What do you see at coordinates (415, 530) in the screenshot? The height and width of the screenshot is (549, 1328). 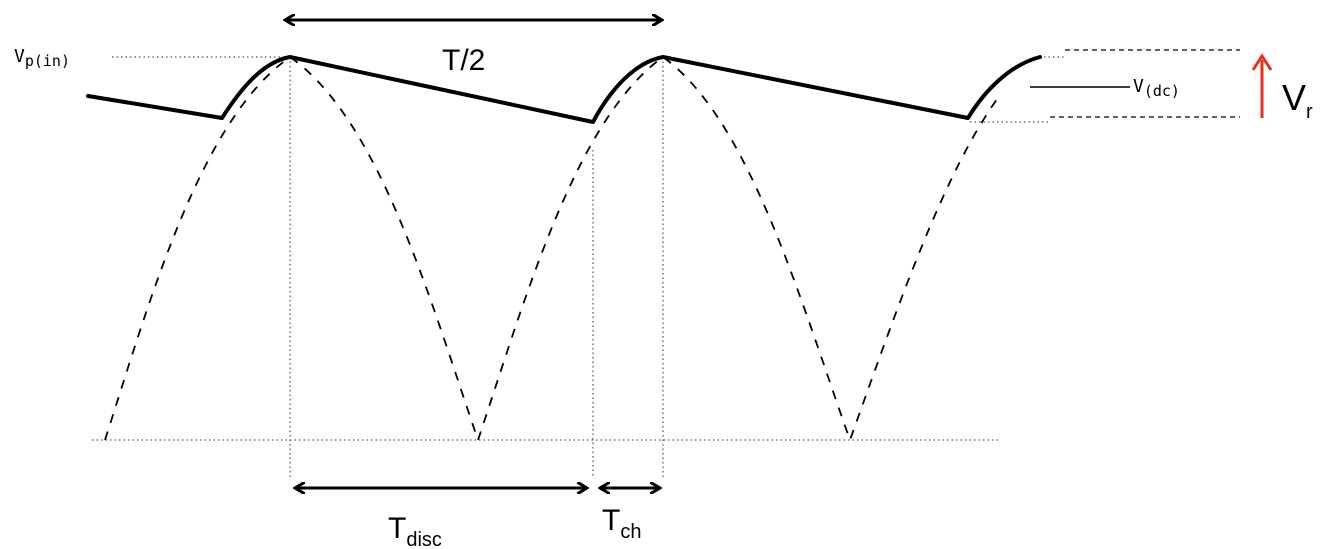 I see `t-disc-label: Tdisc` at bounding box center [415, 530].